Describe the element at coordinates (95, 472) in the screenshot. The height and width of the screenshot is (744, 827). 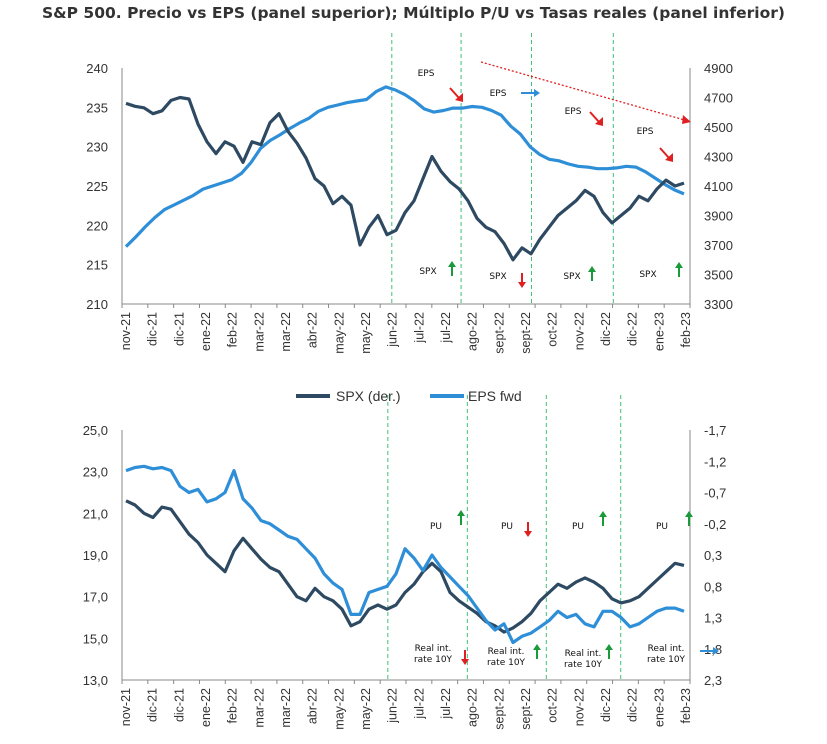
I see `left-axis-tick: 23,0` at that location.